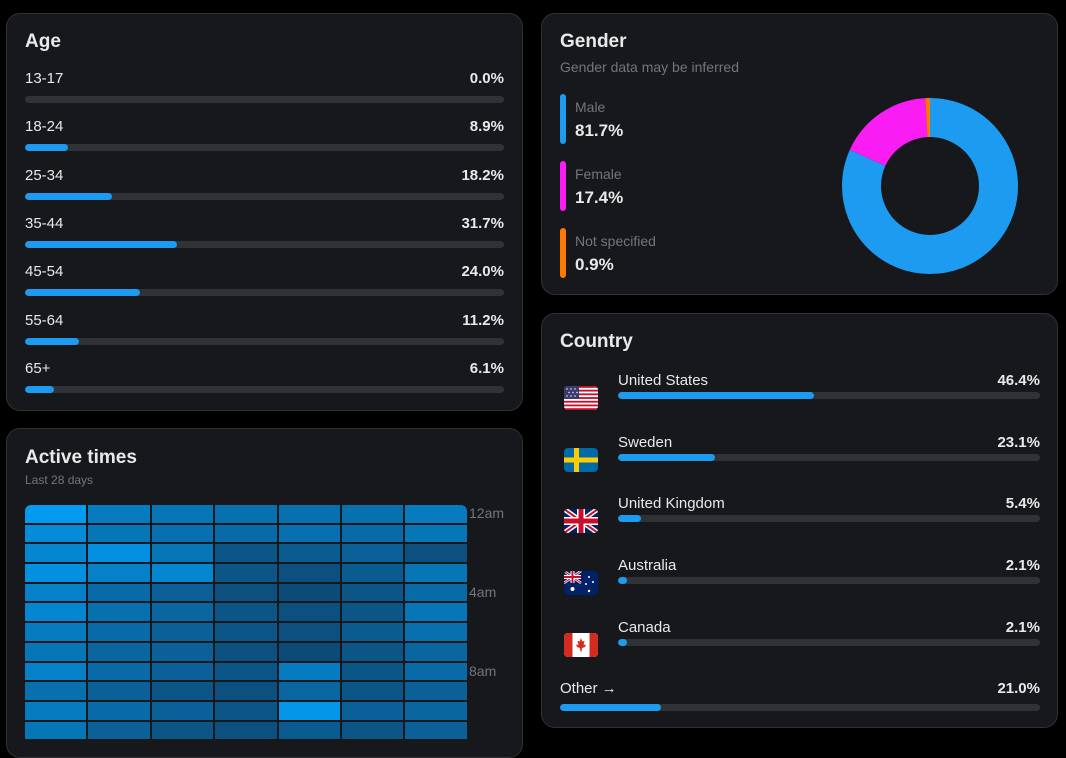  Describe the element at coordinates (800, 643) in the screenshot. I see `country-row-canada: Canada 2.1%` at that location.